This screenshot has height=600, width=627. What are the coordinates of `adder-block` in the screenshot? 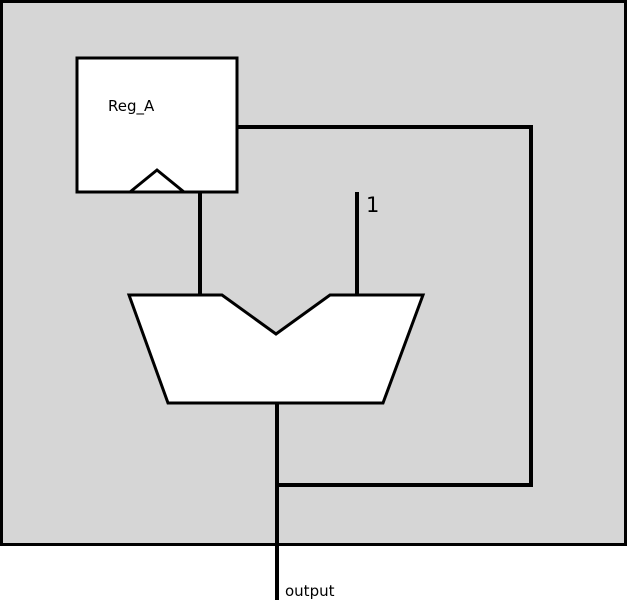 It's located at (276, 349).